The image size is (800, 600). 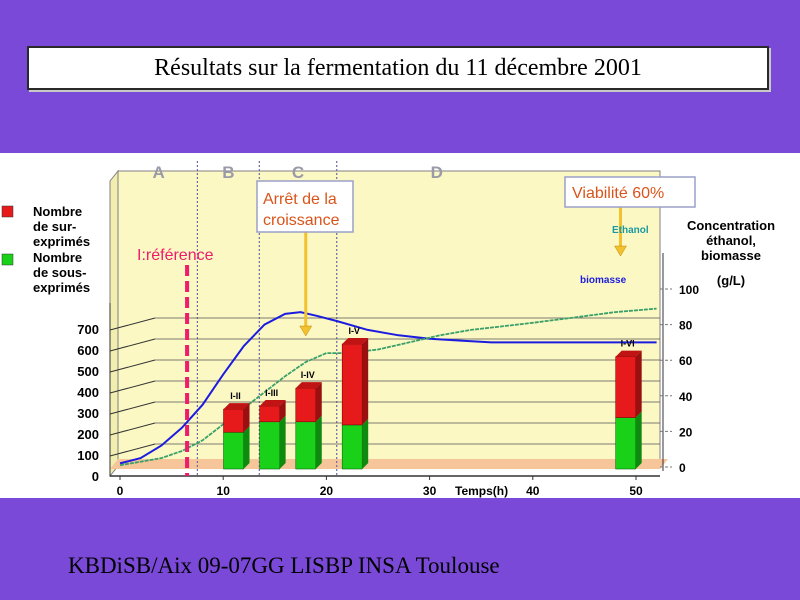 I want to click on y2-tick-label: 0, so click(x=682, y=468).